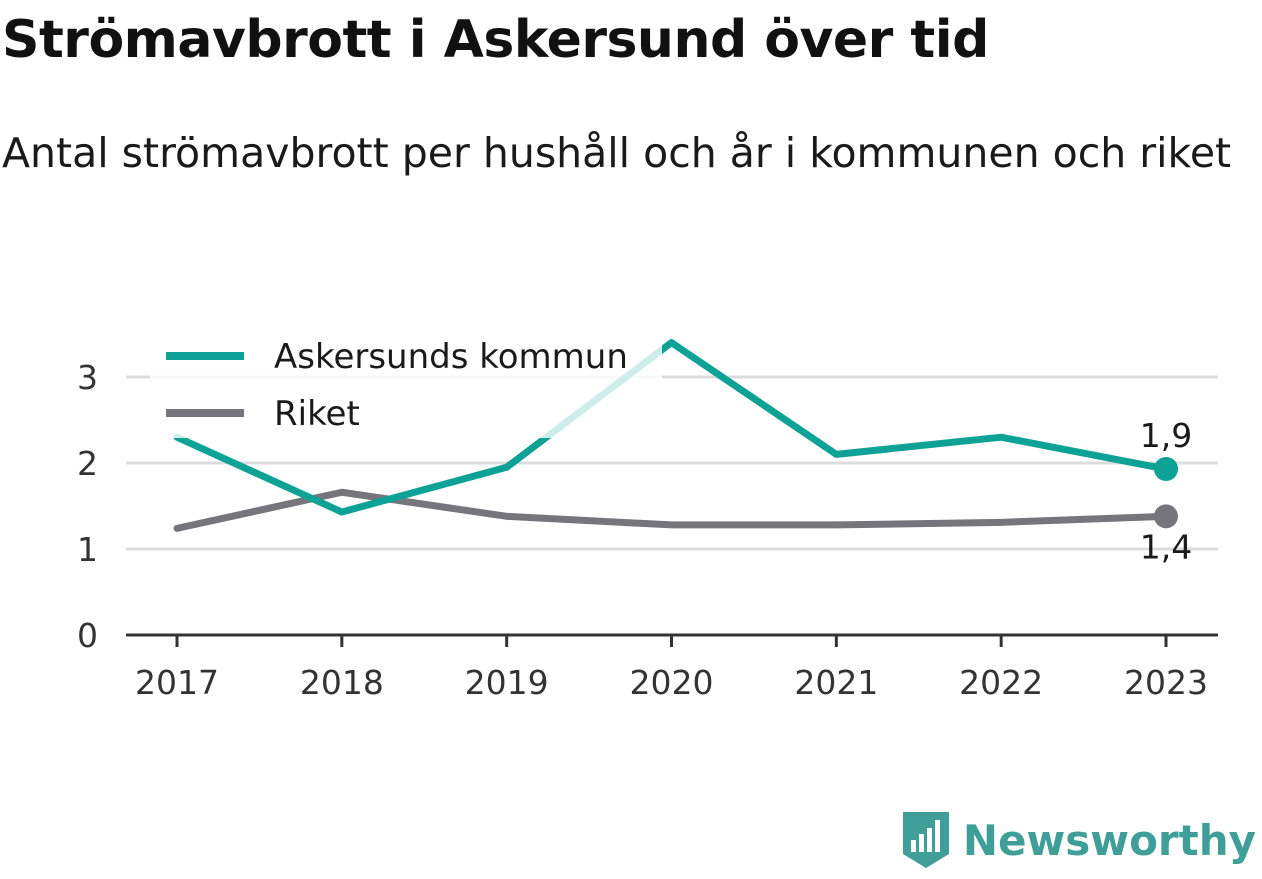  Describe the element at coordinates (177, 682) in the screenshot. I see `x-tick-label: 2017` at that location.